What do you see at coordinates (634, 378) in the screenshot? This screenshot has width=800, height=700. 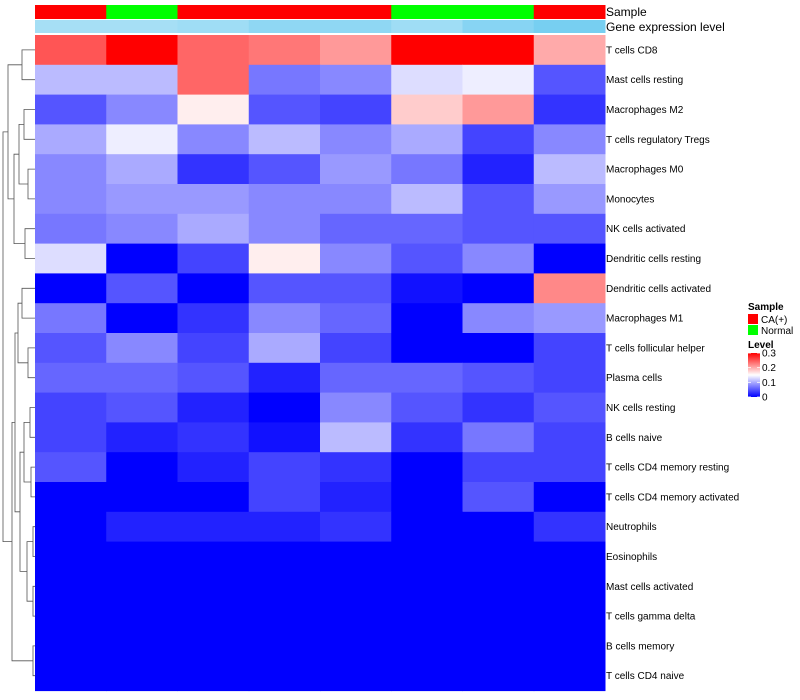 I see `row-label: Plasma cells` at bounding box center [634, 378].